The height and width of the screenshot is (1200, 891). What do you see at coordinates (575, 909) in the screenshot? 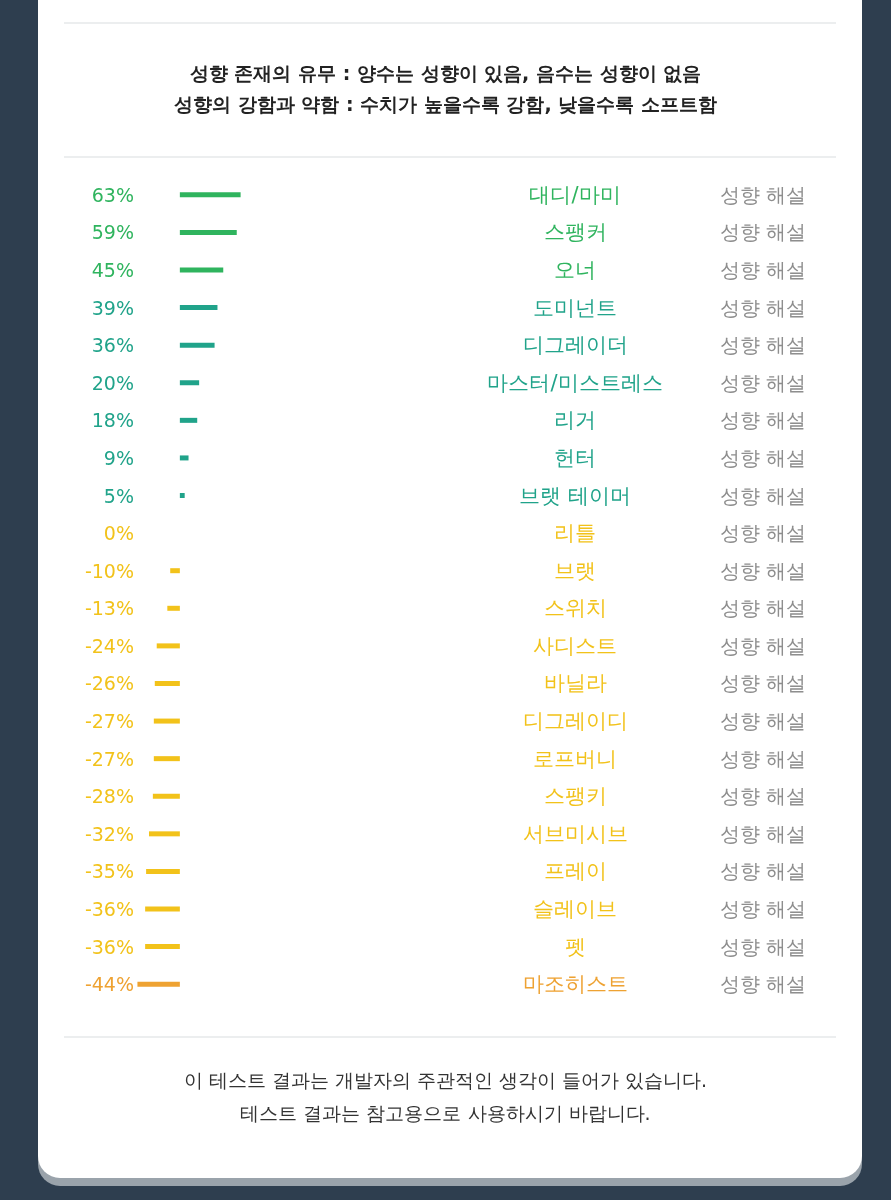
I see `y-tick-label: 슬레이브` at bounding box center [575, 909].